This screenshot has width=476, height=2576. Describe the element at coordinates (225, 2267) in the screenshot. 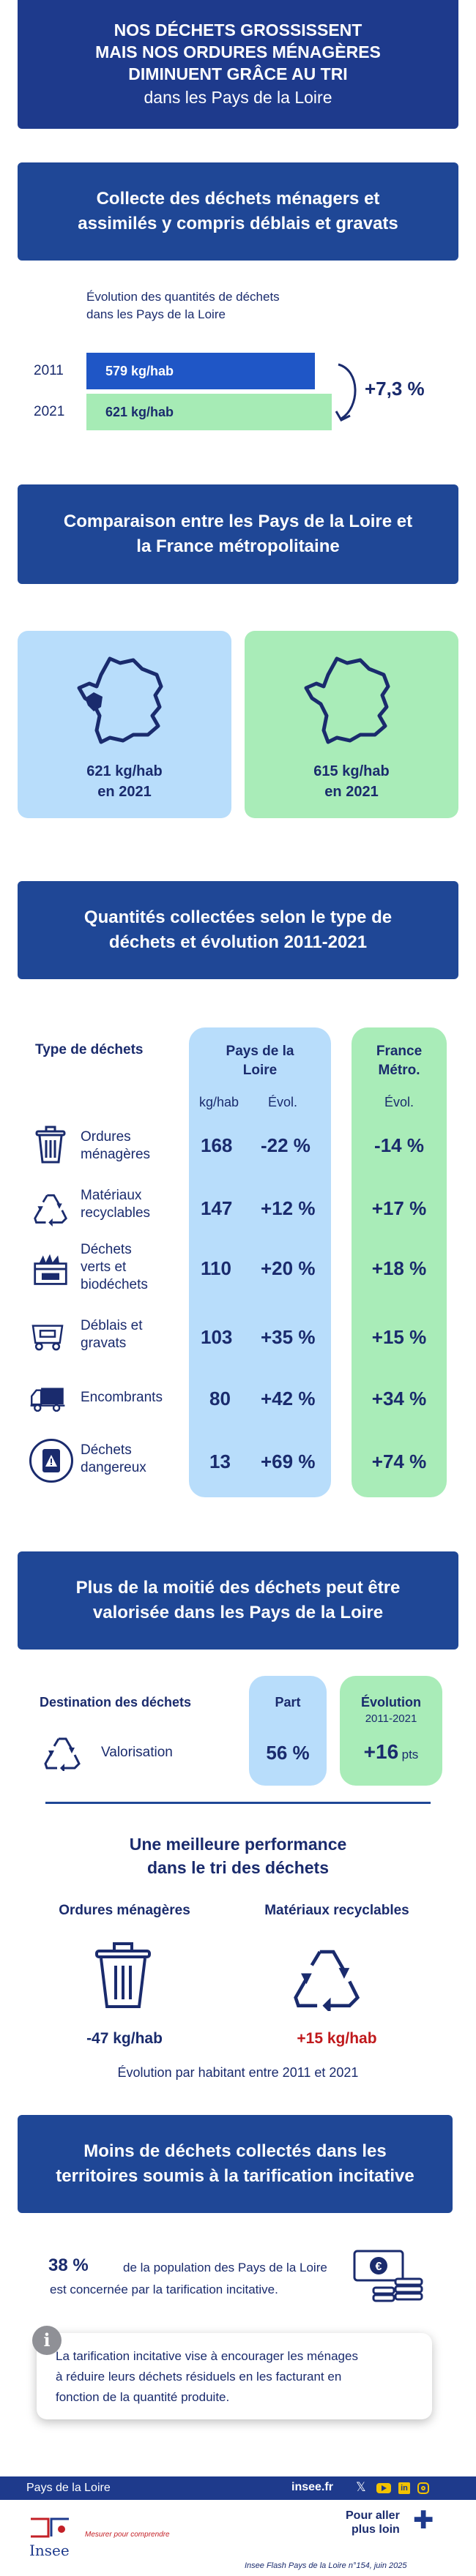

I see `tarif-stat-text-1: de la population des Pays de la Loire` at that location.